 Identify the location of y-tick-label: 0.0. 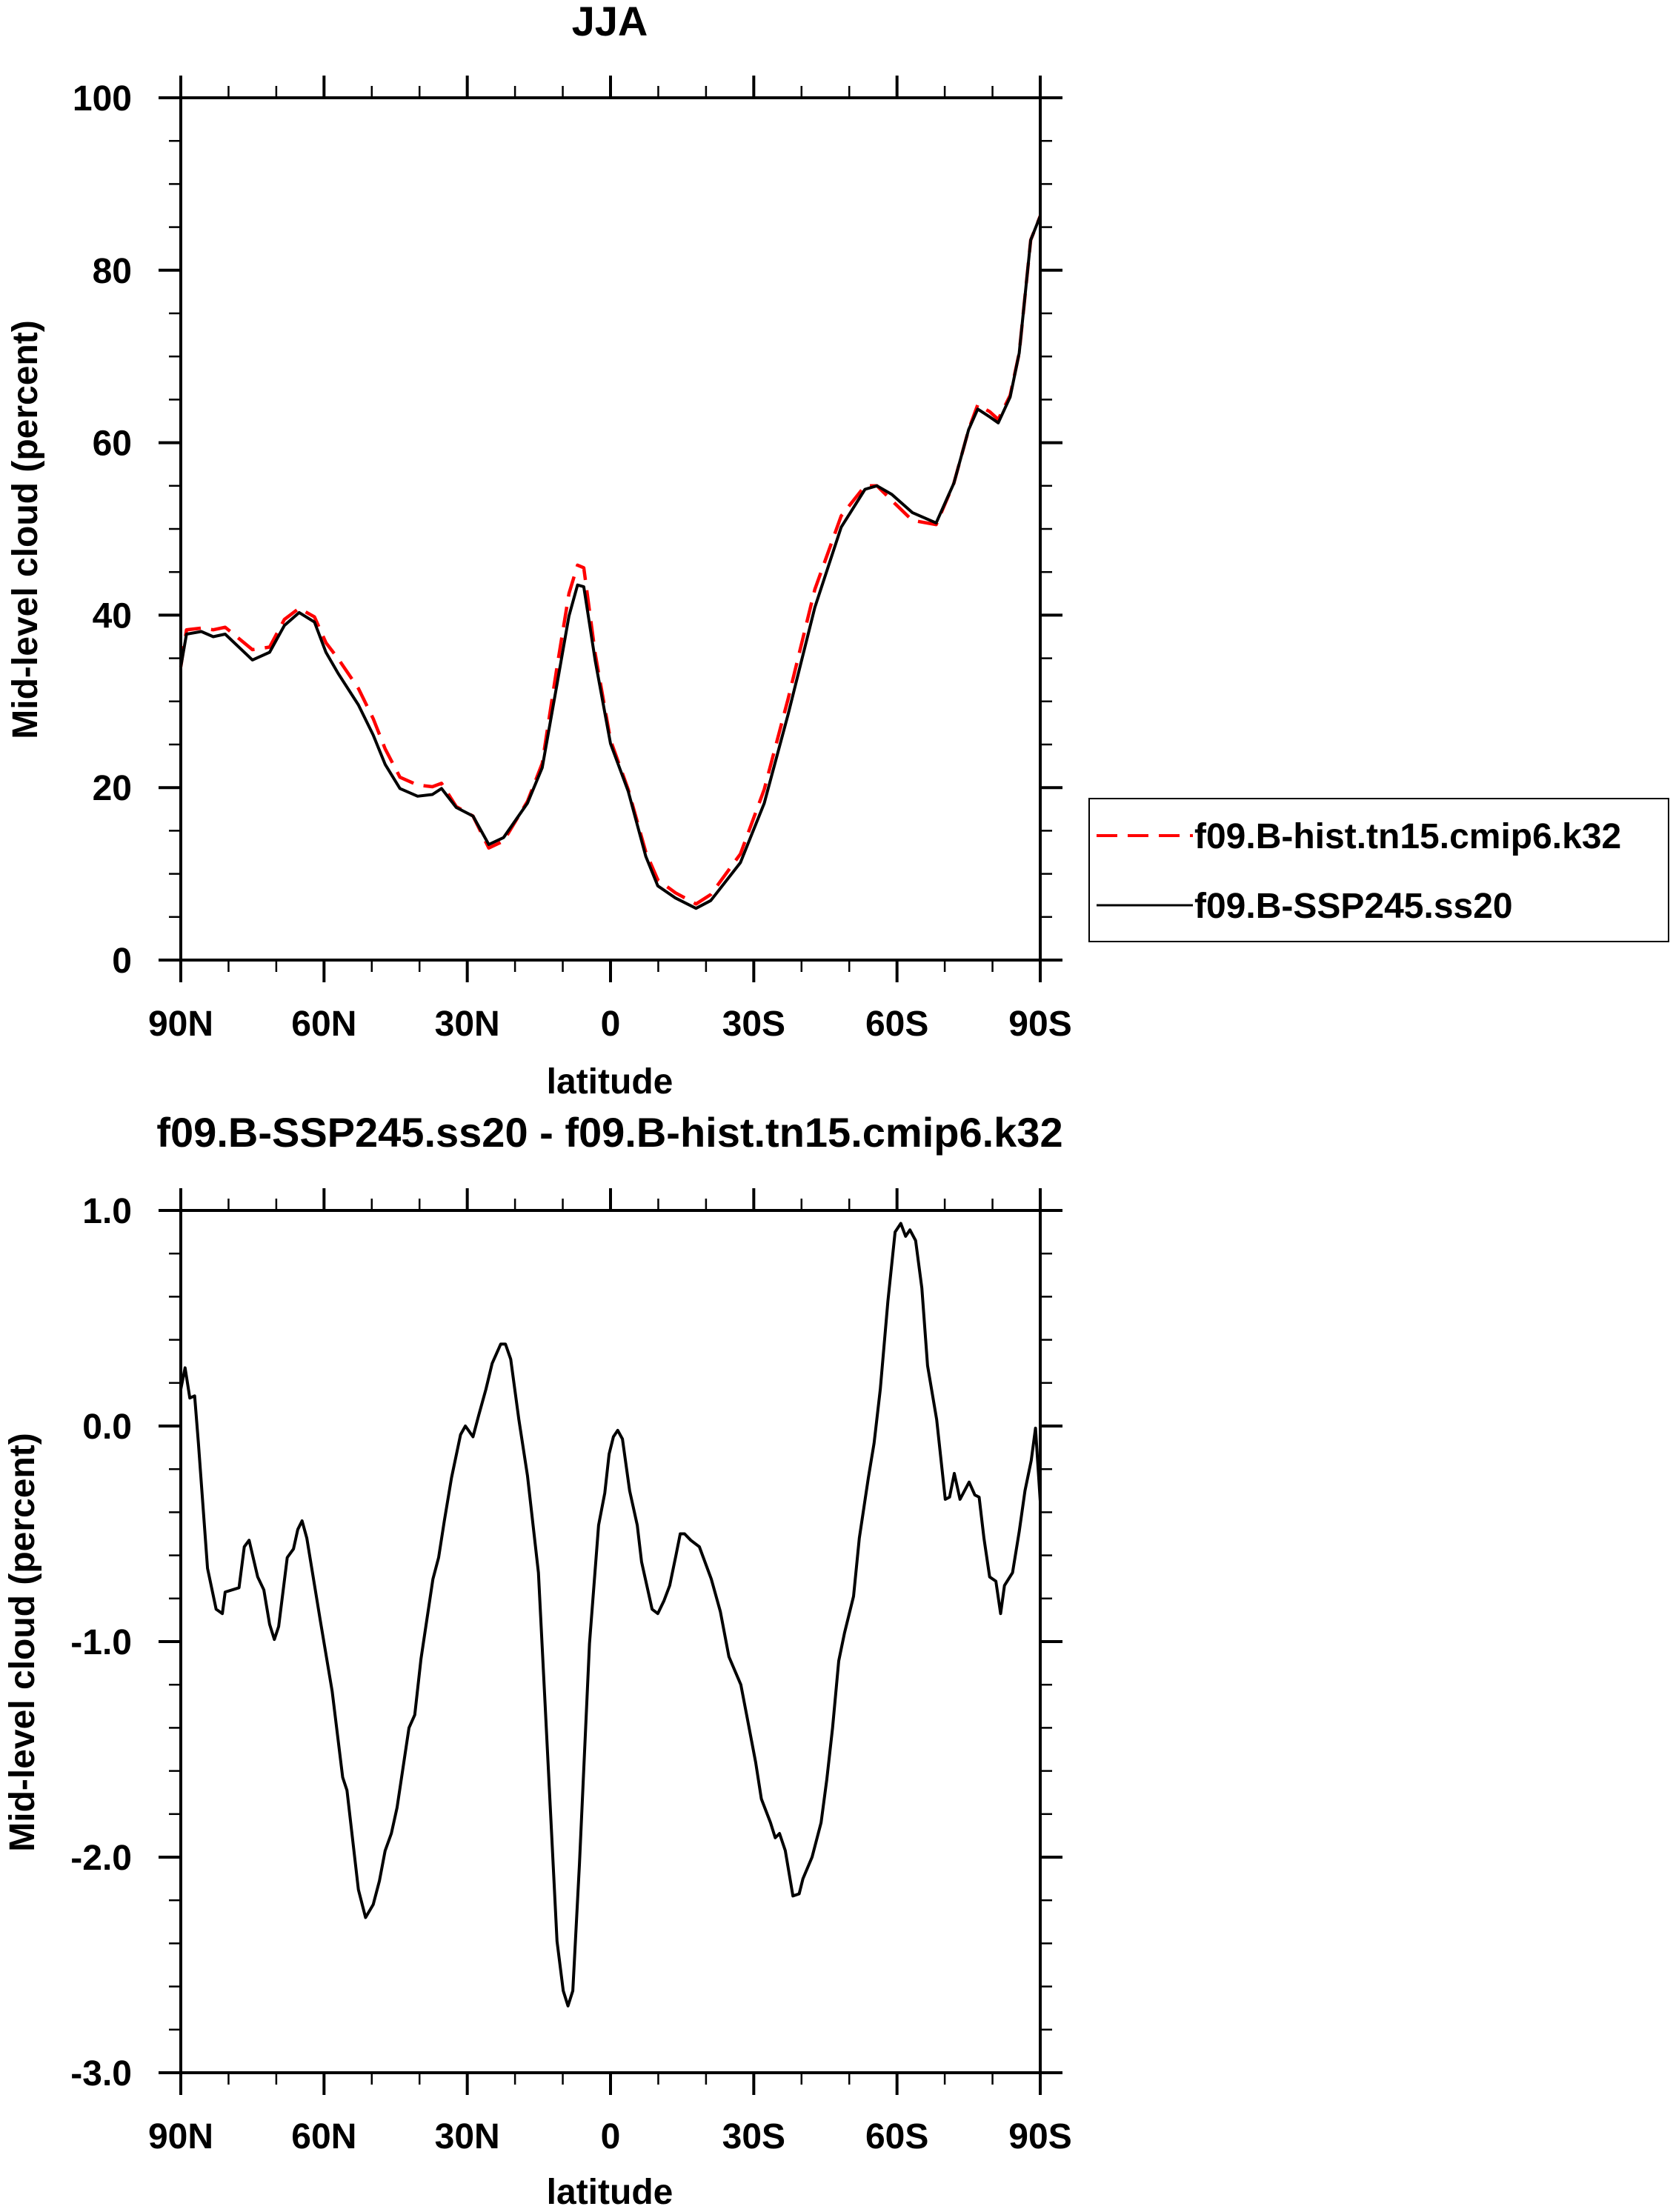
(107, 1427).